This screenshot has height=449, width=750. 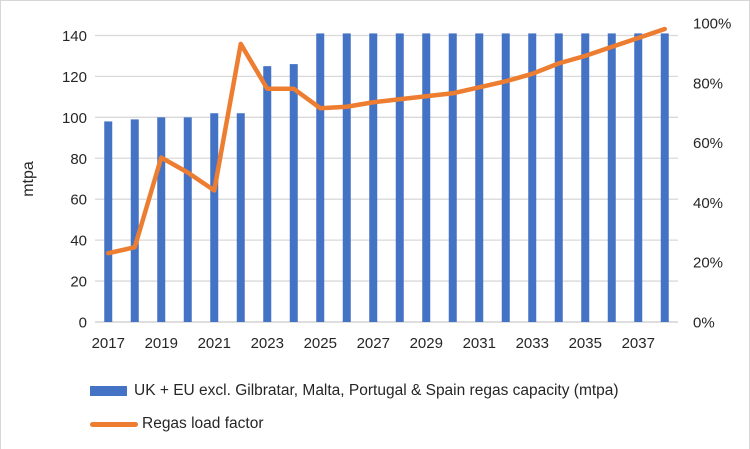 I want to click on left-axis-tick-40: 40, so click(x=78, y=241).